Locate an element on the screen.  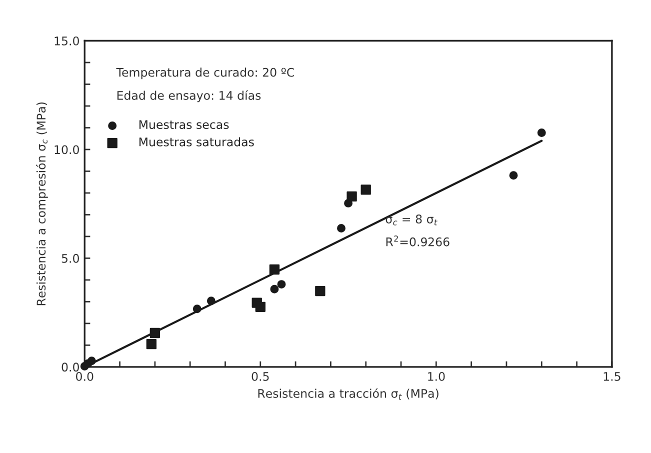
x-tick-label: 0.0 is located at coordinates (85, 376).